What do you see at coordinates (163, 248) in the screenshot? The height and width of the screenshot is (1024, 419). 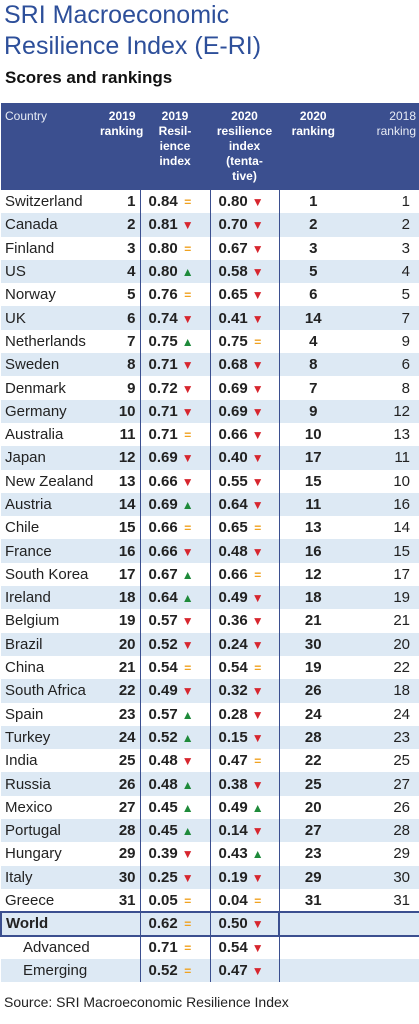 I see `index-2019-value: 0.80` at bounding box center [163, 248].